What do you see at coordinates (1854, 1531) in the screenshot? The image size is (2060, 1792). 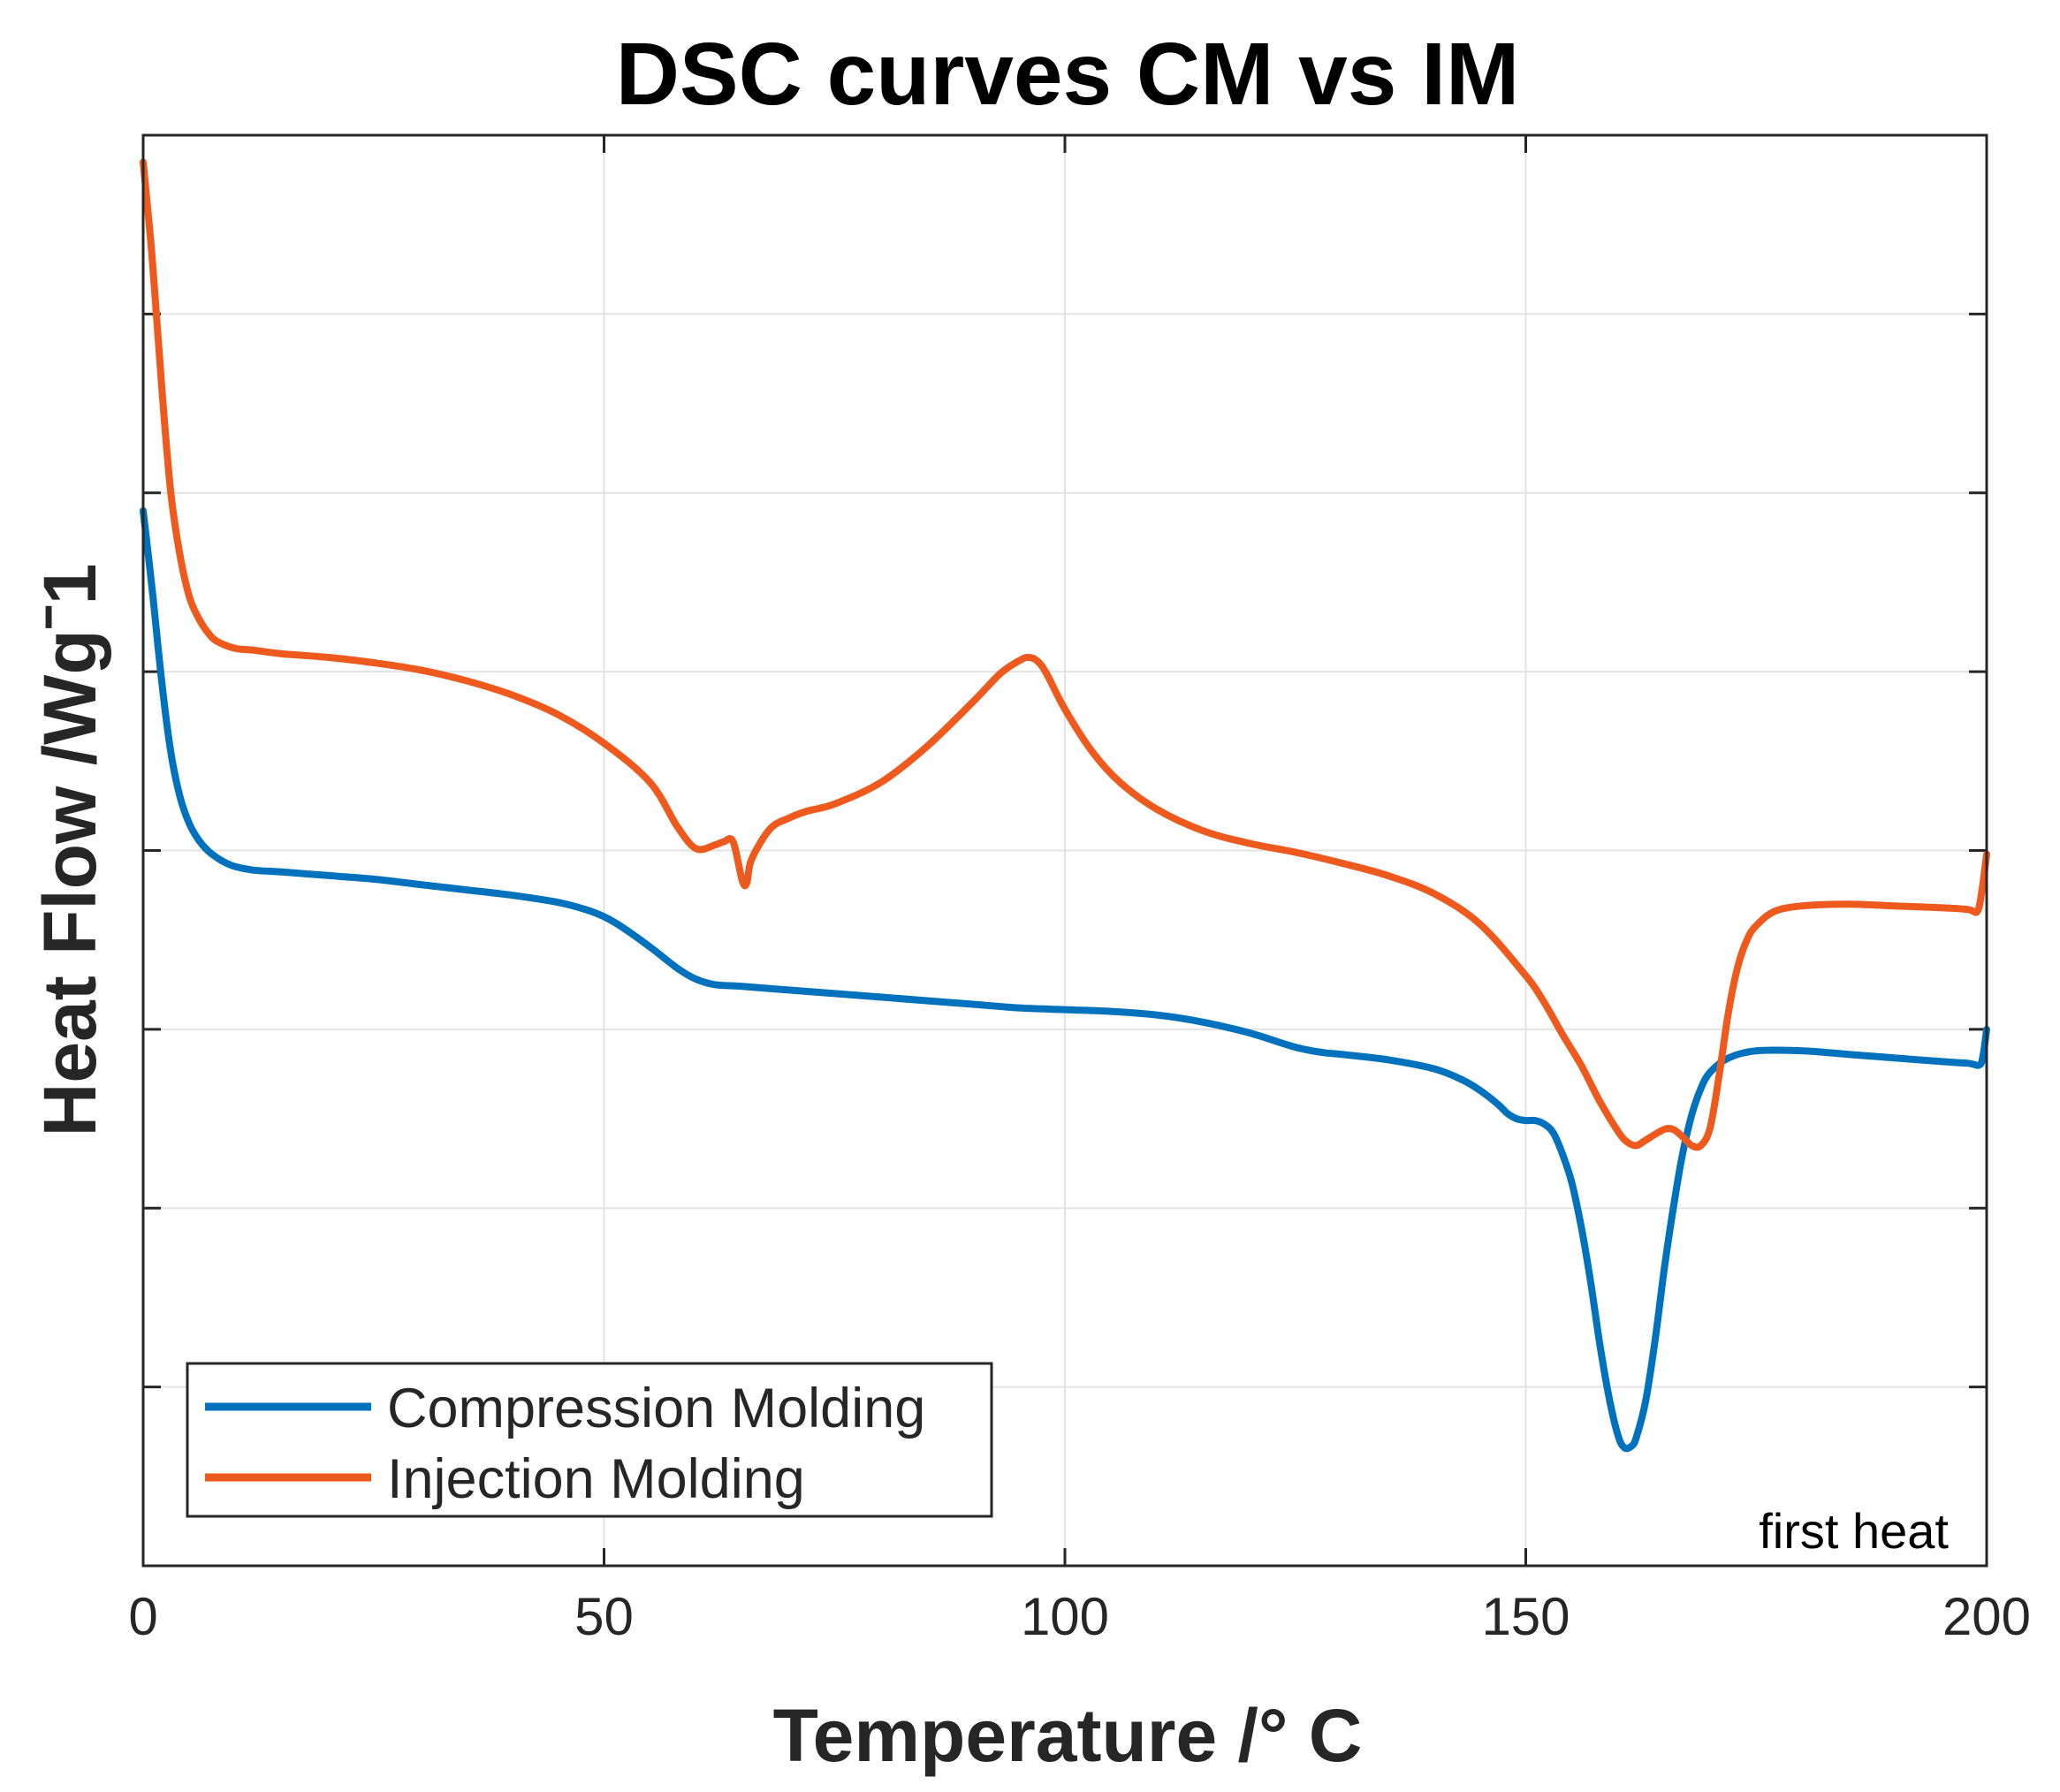 I see `first-heat-annotation: first heat` at bounding box center [1854, 1531].